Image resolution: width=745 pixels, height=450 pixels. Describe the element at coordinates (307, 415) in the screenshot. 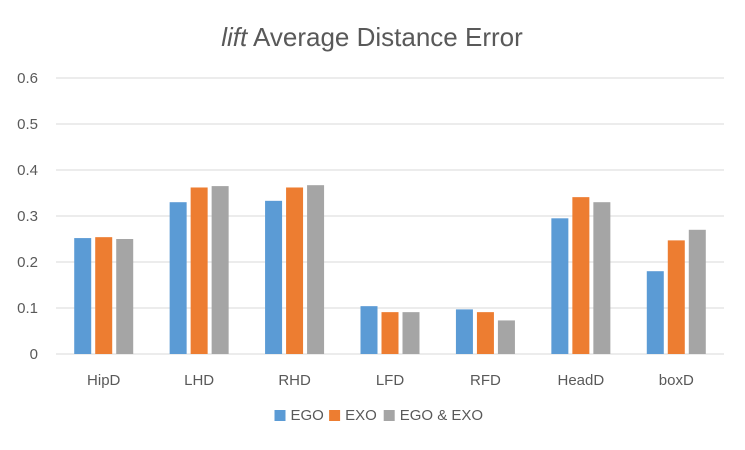

I see `legend-label-ego: EGO` at that location.